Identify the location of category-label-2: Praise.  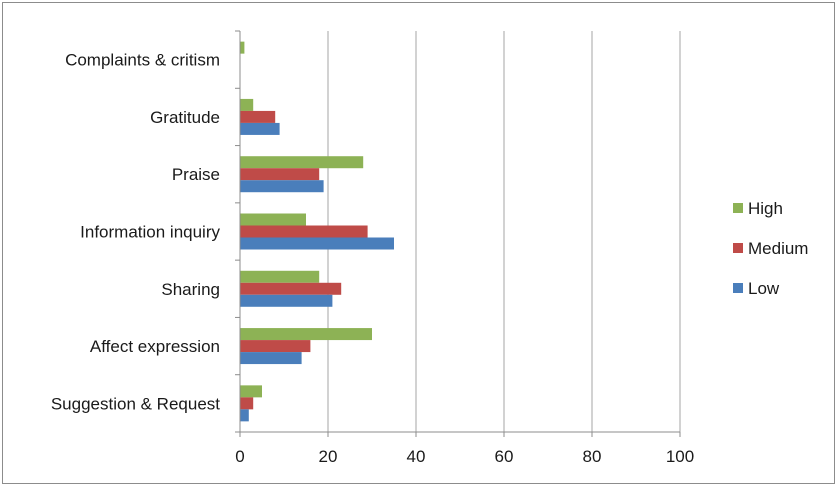
(196, 174).